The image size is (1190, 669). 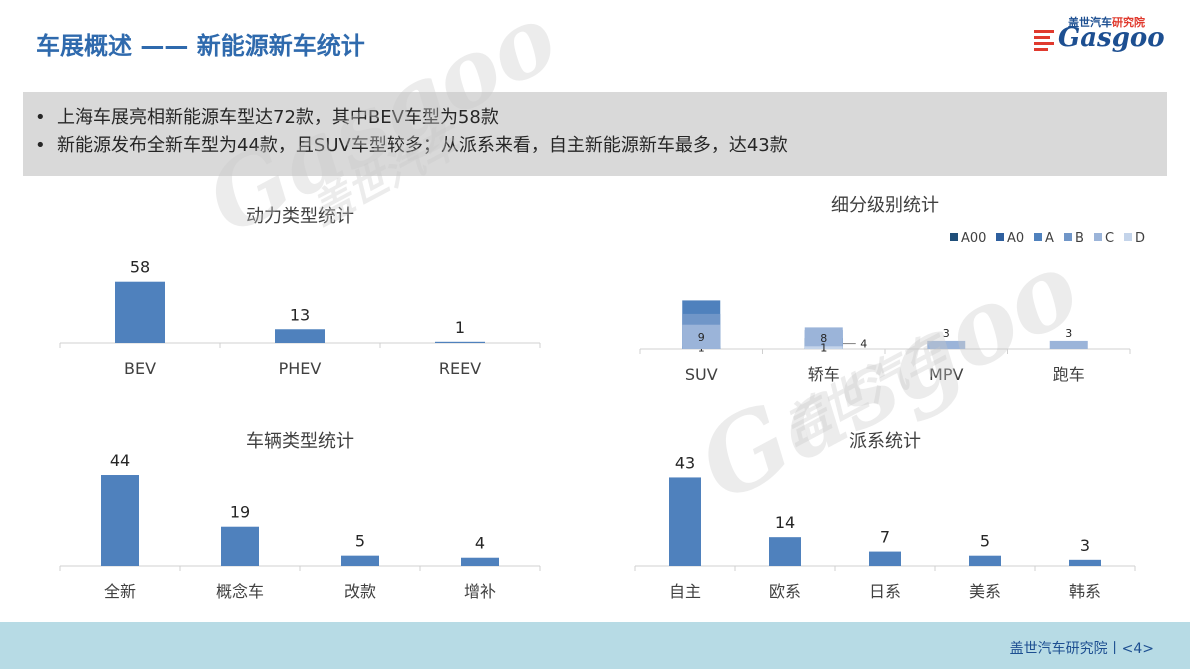 What do you see at coordinates (300, 441) in the screenshot?
I see `chart-title: 车辆类型统计` at bounding box center [300, 441].